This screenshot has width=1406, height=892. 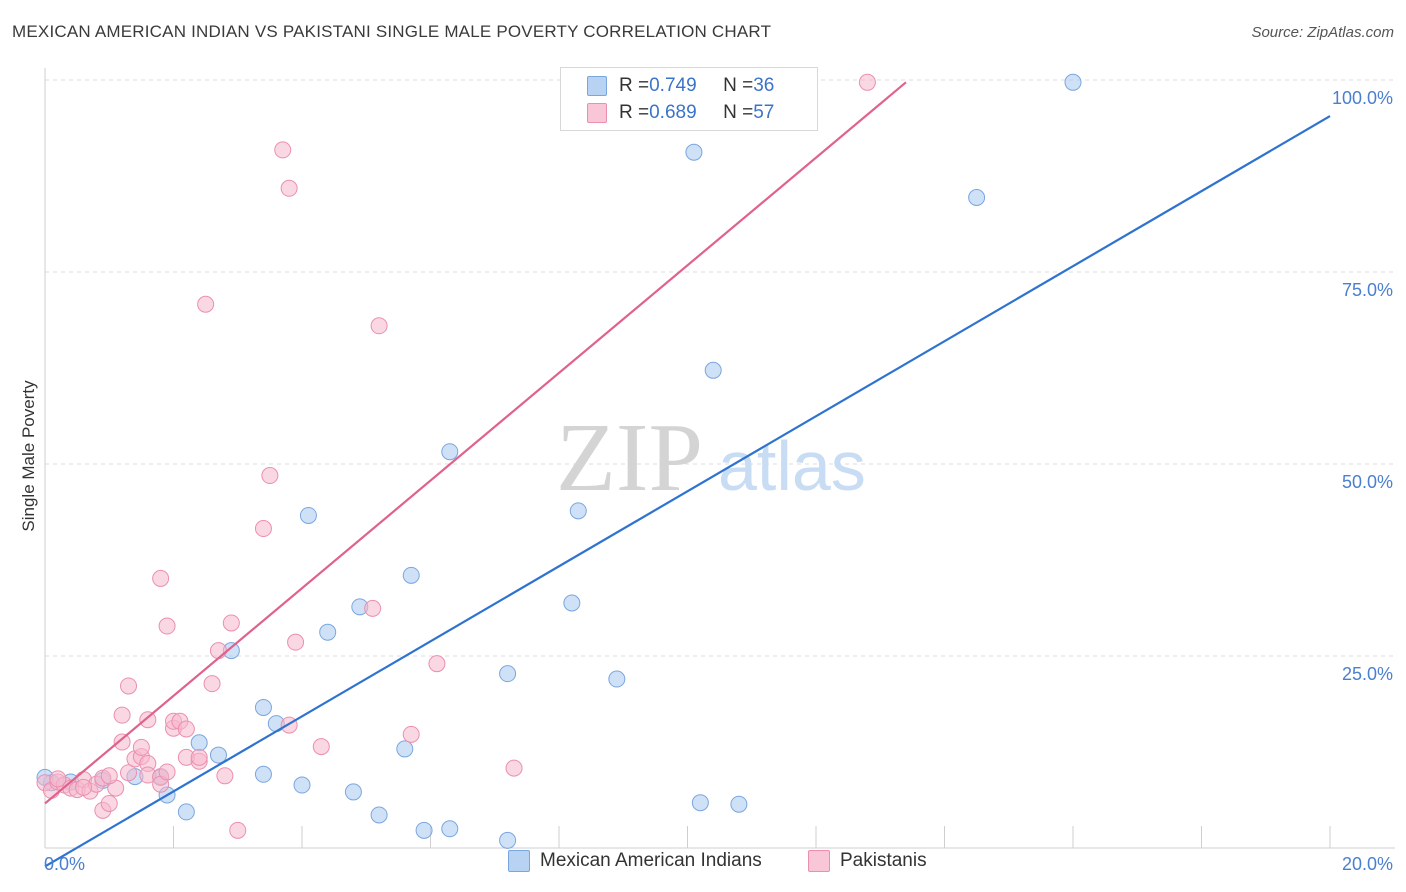 What do you see at coordinates (883, 860) in the screenshot?
I see `bottom-legend-label: Pakistanis` at bounding box center [883, 860].